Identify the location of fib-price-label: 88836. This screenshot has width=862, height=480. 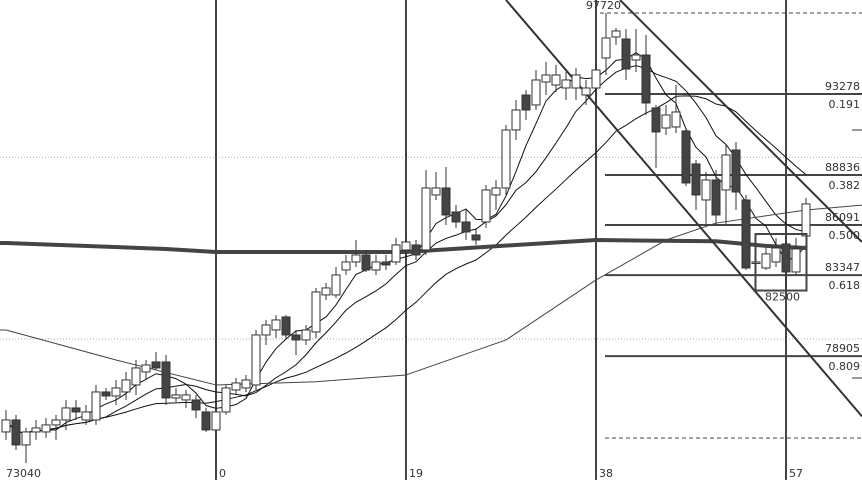
(842, 167).